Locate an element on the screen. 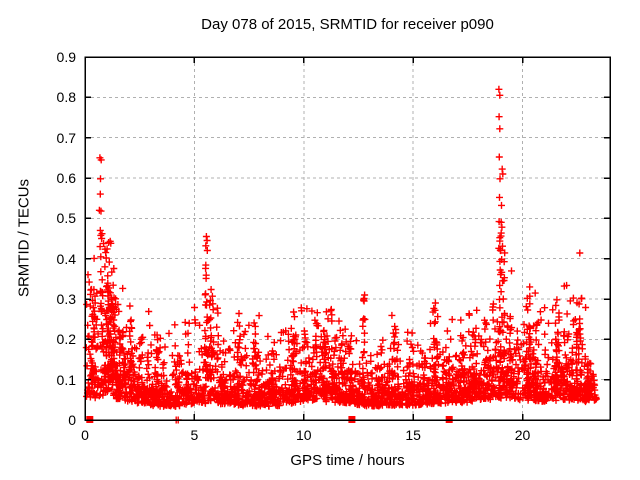 This screenshot has width=640, height=480. y-tick-label: 0.6 is located at coordinates (66, 178).